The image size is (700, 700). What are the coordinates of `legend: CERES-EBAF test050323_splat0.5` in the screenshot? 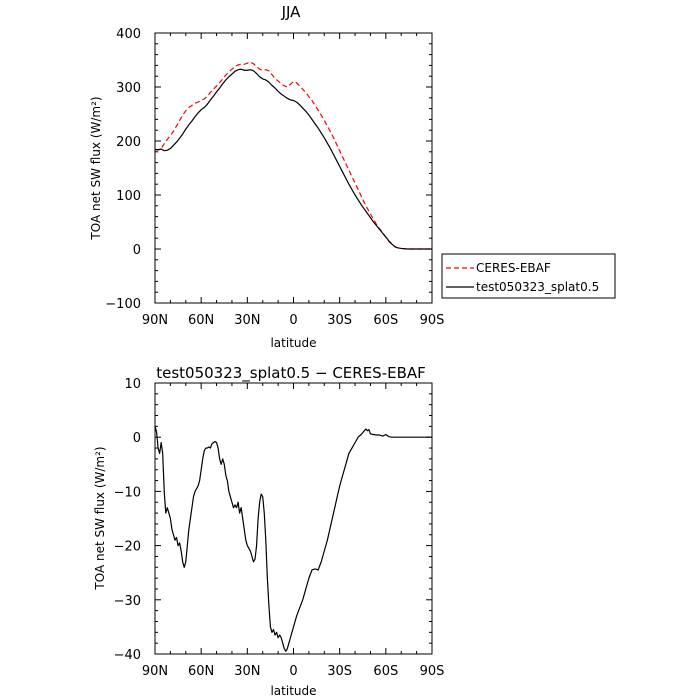 It's located at (528, 276).